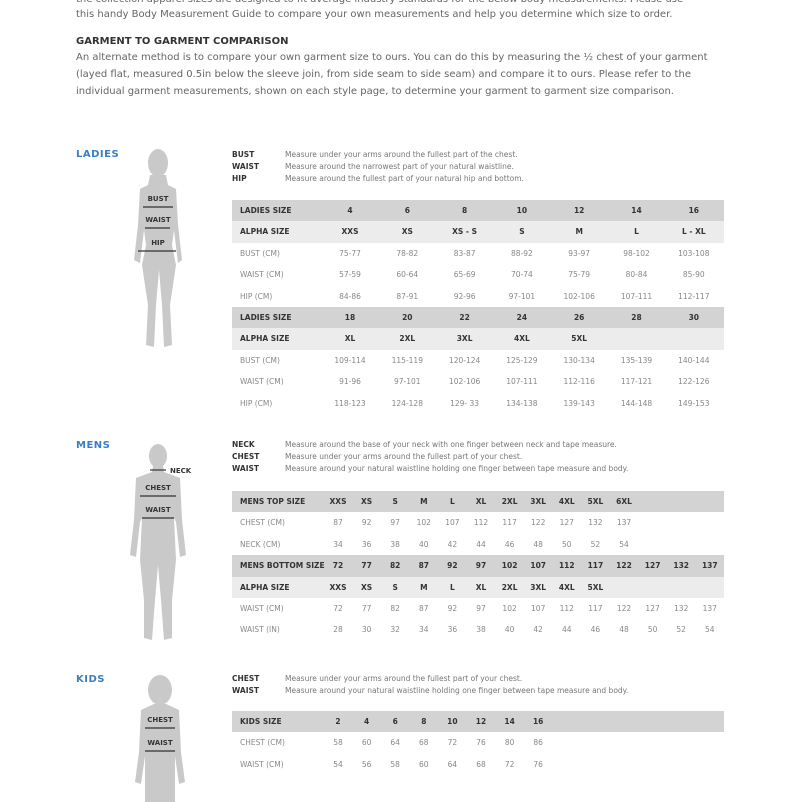 Image resolution: width=800 pixels, height=802 pixels. Describe the element at coordinates (595, 501) in the screenshot. I see `table-cell: 5XL` at that location.